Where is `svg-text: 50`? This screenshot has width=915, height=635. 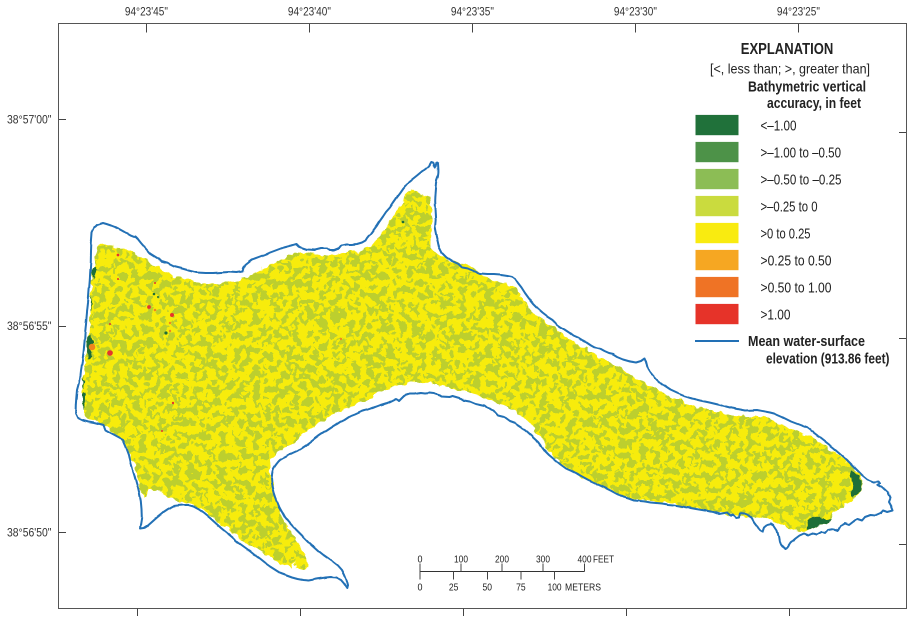 svg-text: 50 is located at coordinates (488, 588).